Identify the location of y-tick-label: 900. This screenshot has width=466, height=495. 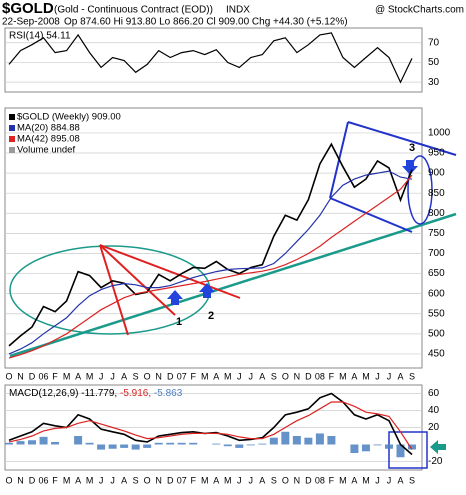
(436, 173).